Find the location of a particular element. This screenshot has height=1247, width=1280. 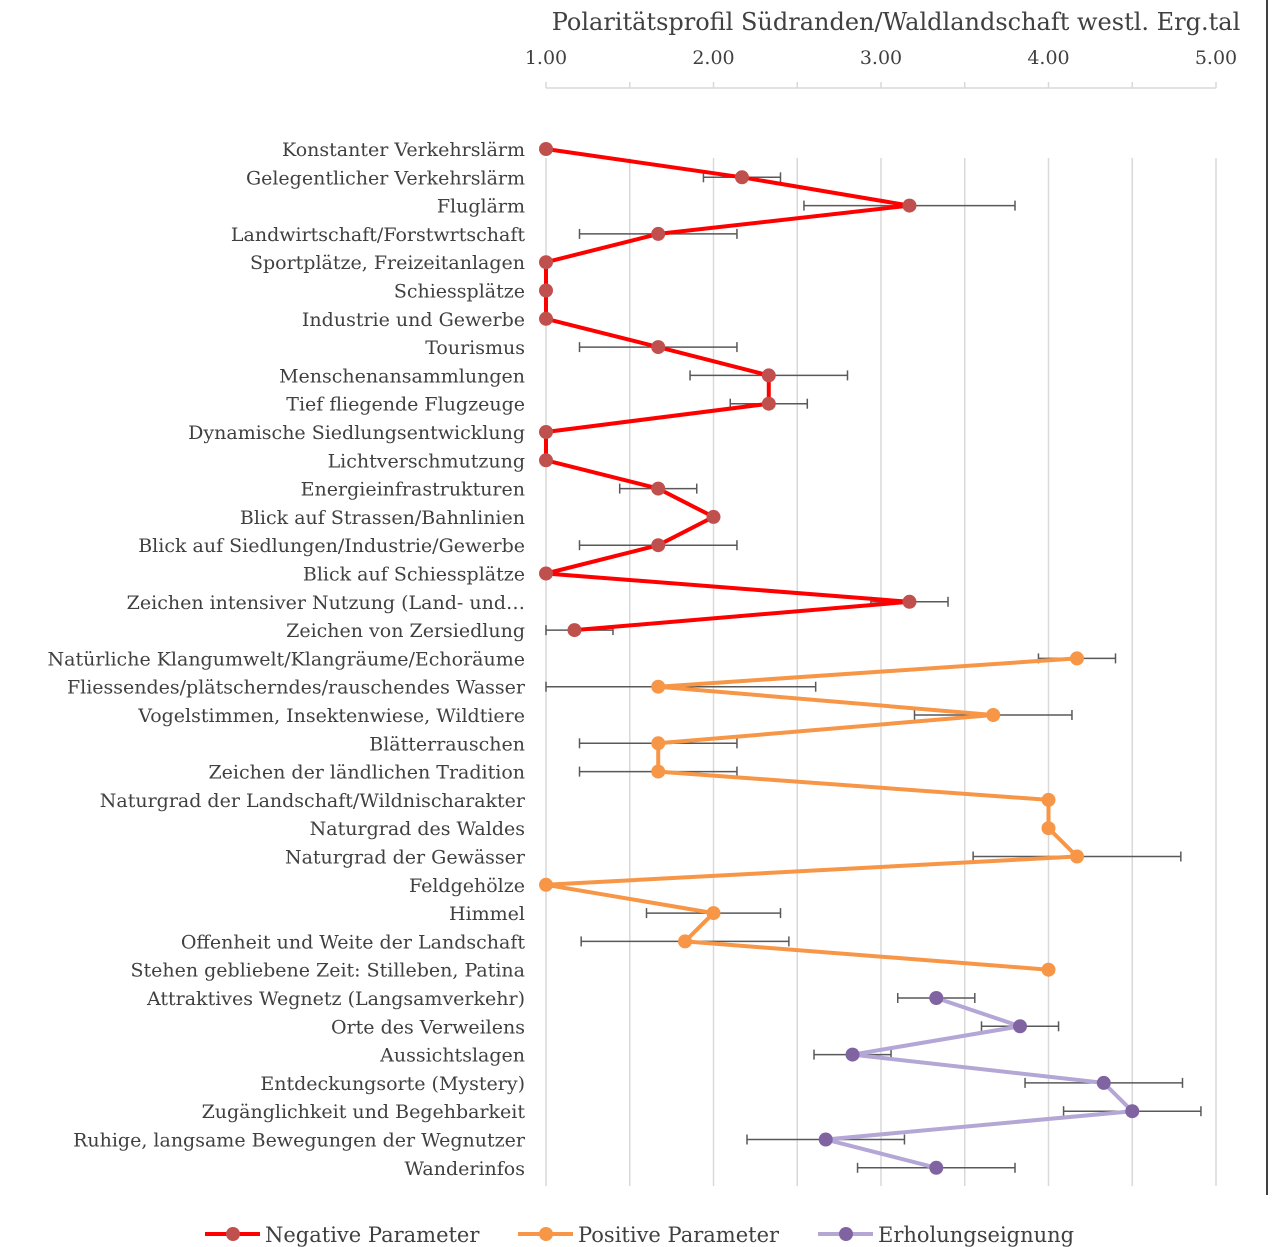

category-label: Konstanter Verkehrslärm is located at coordinates (403, 150).